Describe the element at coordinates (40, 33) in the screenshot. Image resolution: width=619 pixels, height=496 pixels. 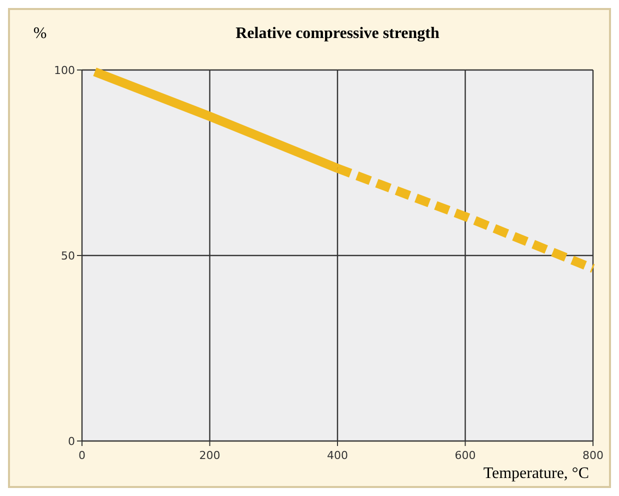
I see `y-axis-title: %` at that location.